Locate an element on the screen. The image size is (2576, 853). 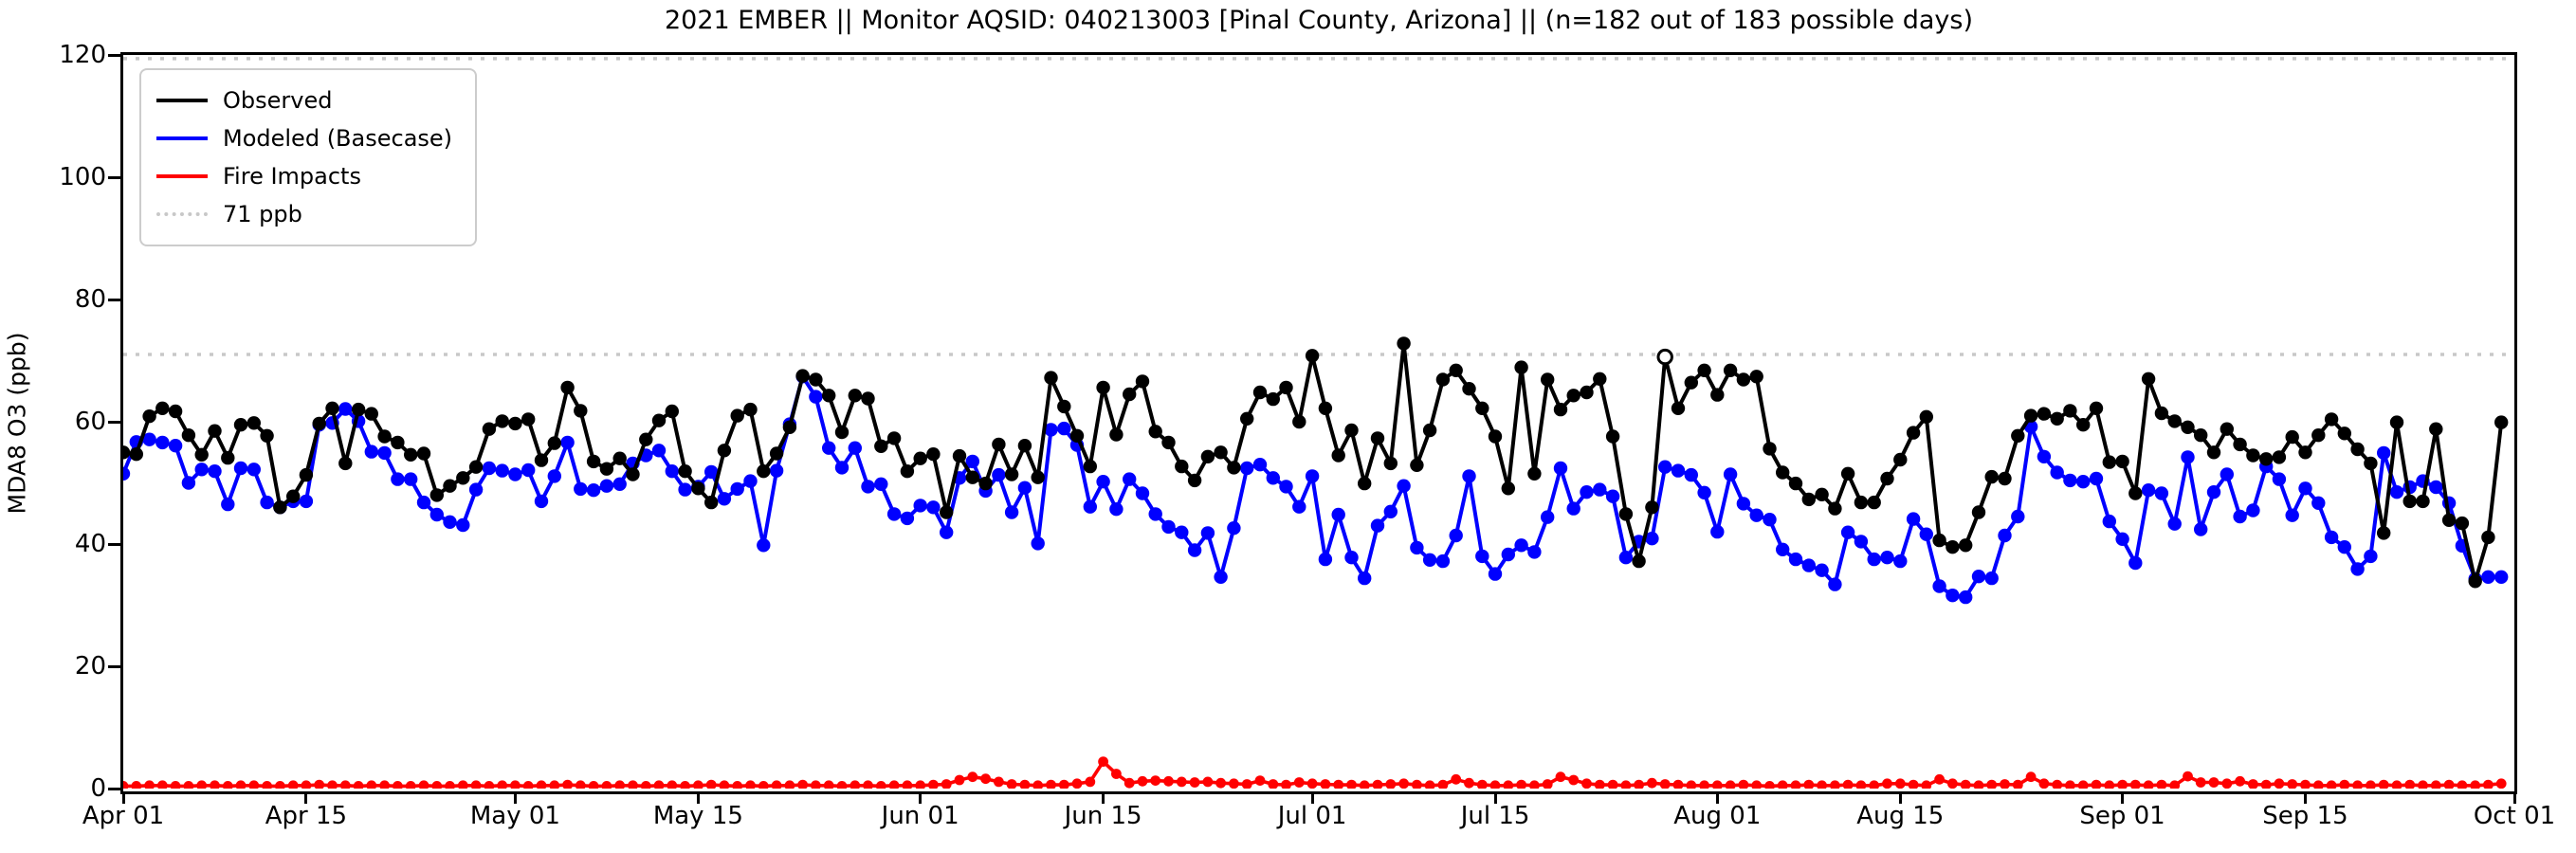
y-tick-label: 80 is located at coordinates (90, 299).